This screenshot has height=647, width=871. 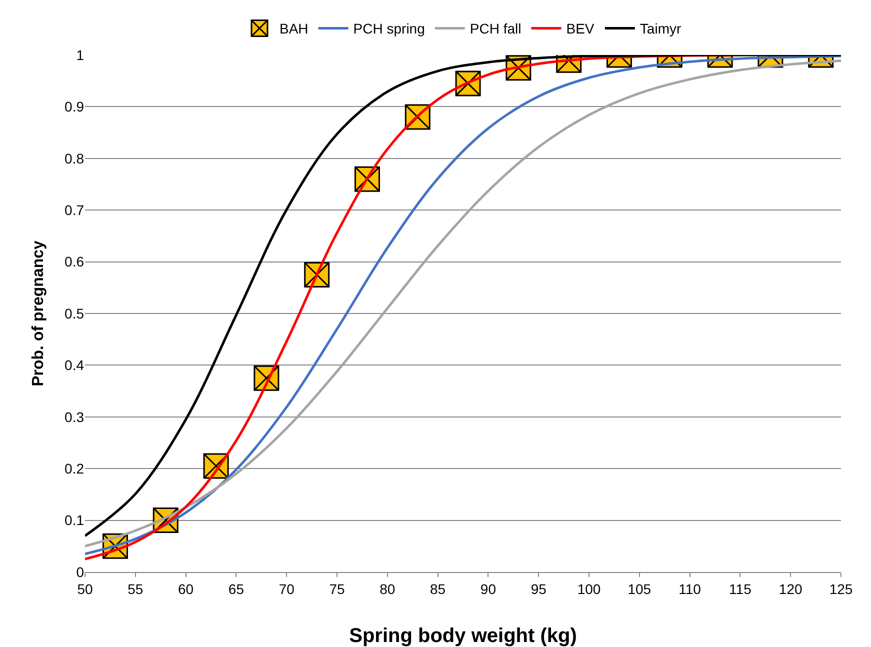 I want to click on y-tick-label: 0.7, so click(x=74, y=210).